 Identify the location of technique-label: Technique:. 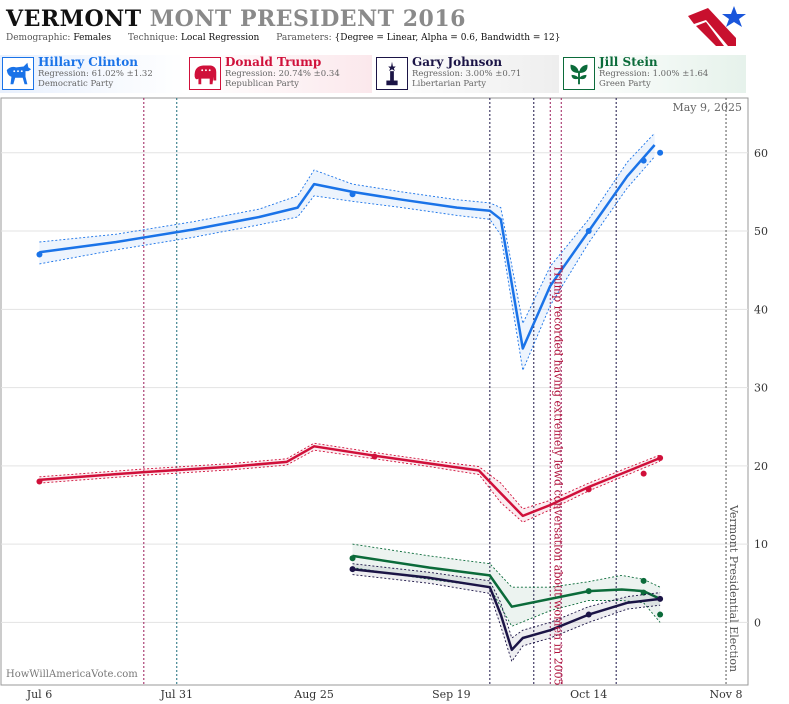
(153, 38).